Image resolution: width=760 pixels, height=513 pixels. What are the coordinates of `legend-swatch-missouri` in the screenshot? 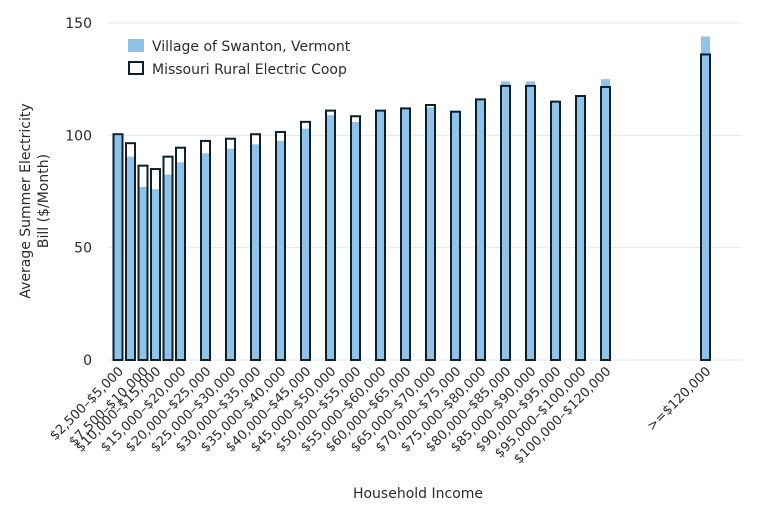 It's located at (136, 68).